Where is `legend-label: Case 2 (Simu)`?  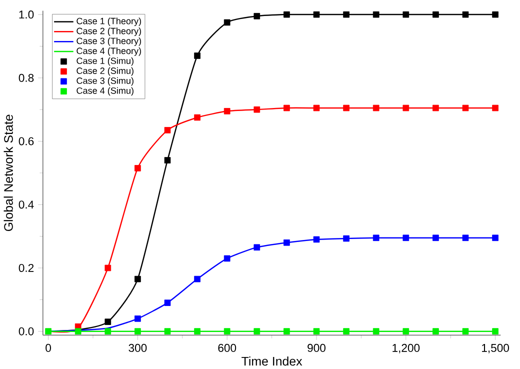 legend-label: Case 2 (Simu) is located at coordinates (105, 71).